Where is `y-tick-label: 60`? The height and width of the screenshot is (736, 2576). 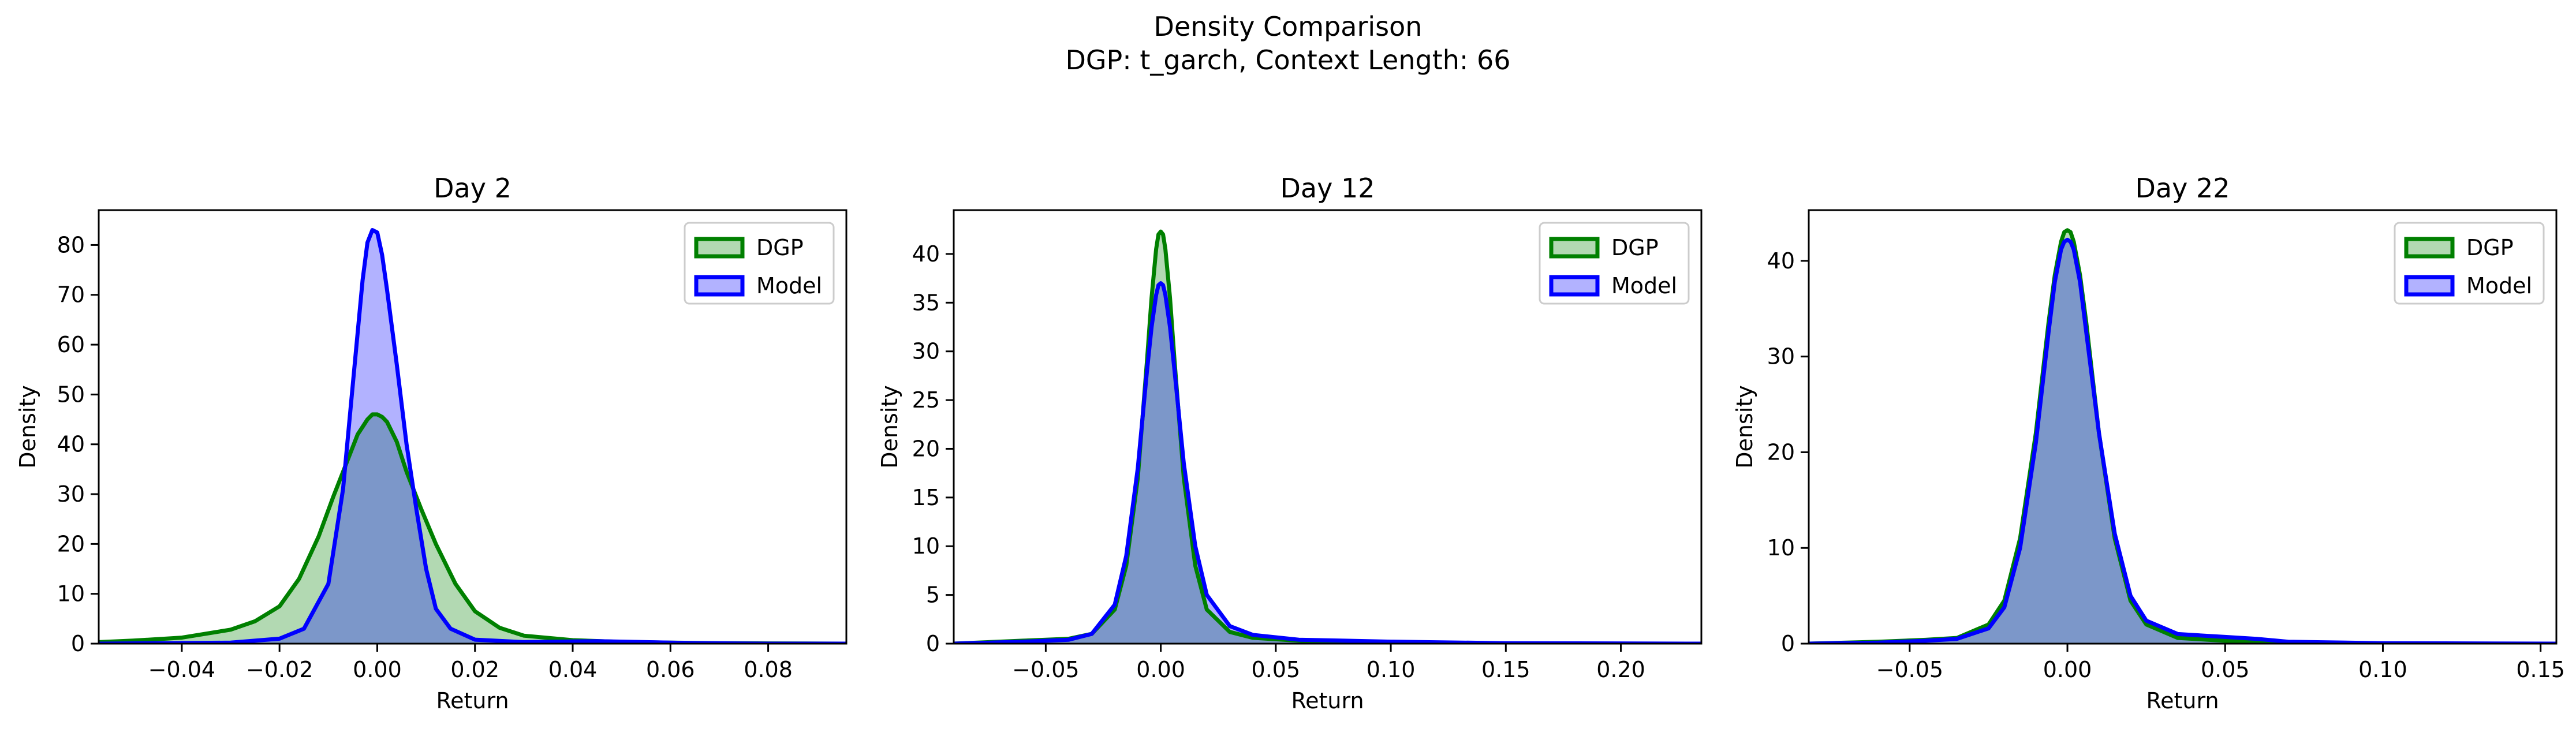 y-tick-label: 60 is located at coordinates (71, 344).